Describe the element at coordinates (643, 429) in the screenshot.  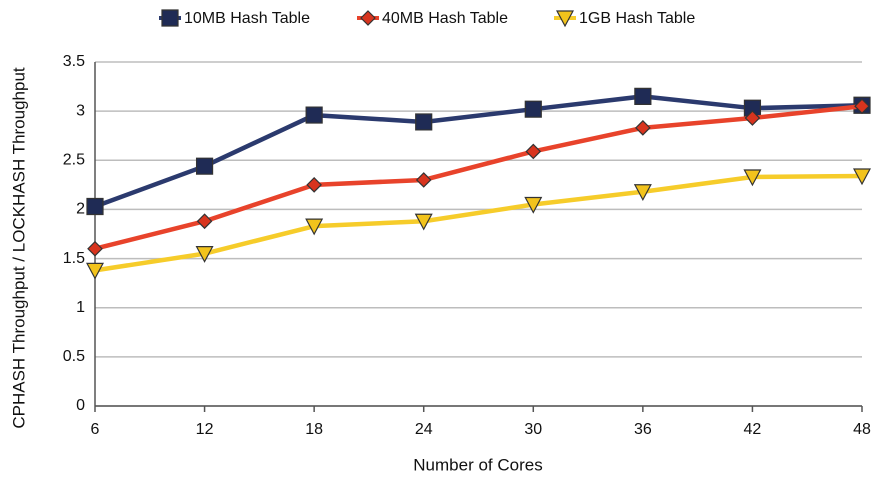
I see `x-tick-label: 36` at that location.